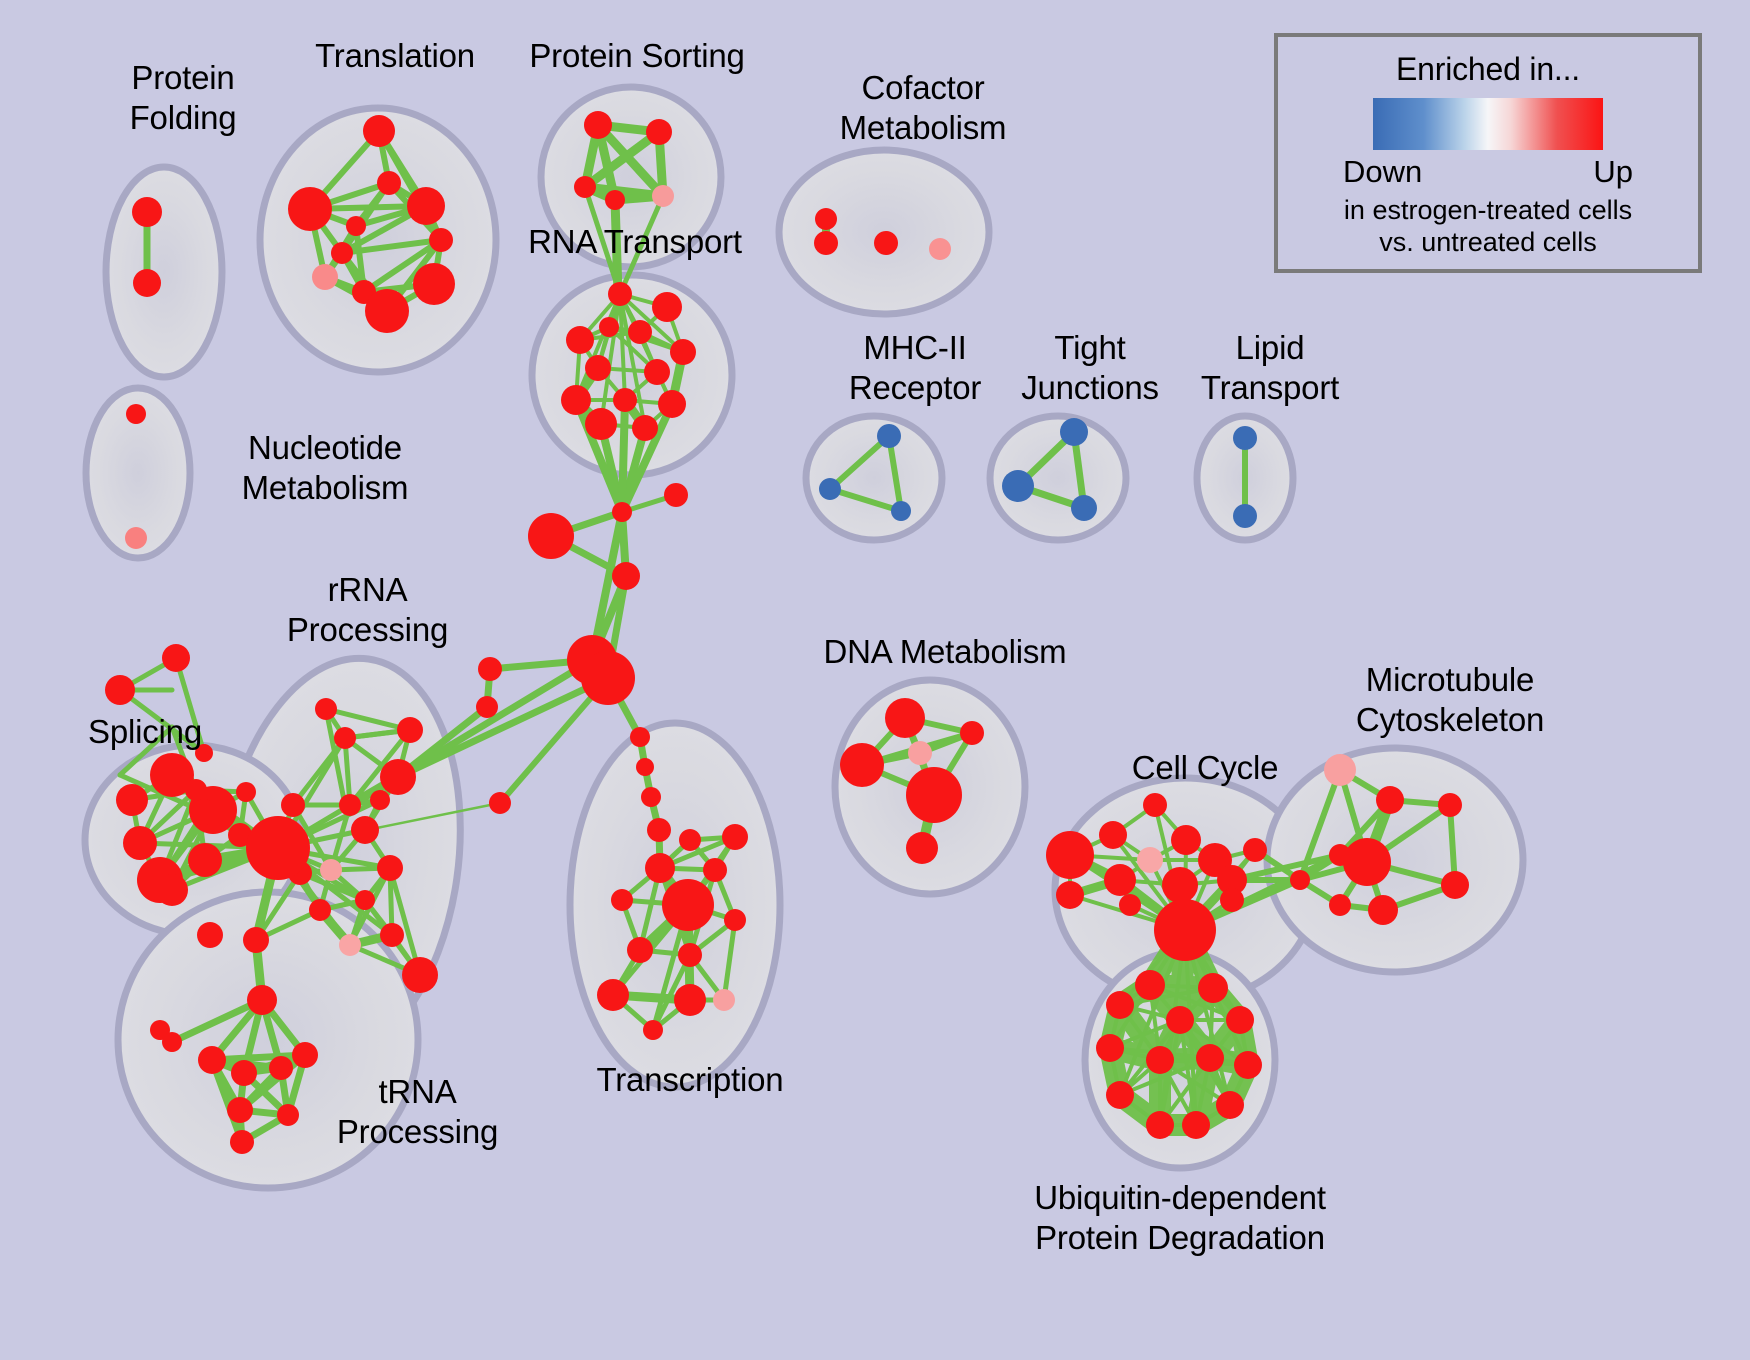  I want to click on hull-mhc-ii, so click(874, 478).